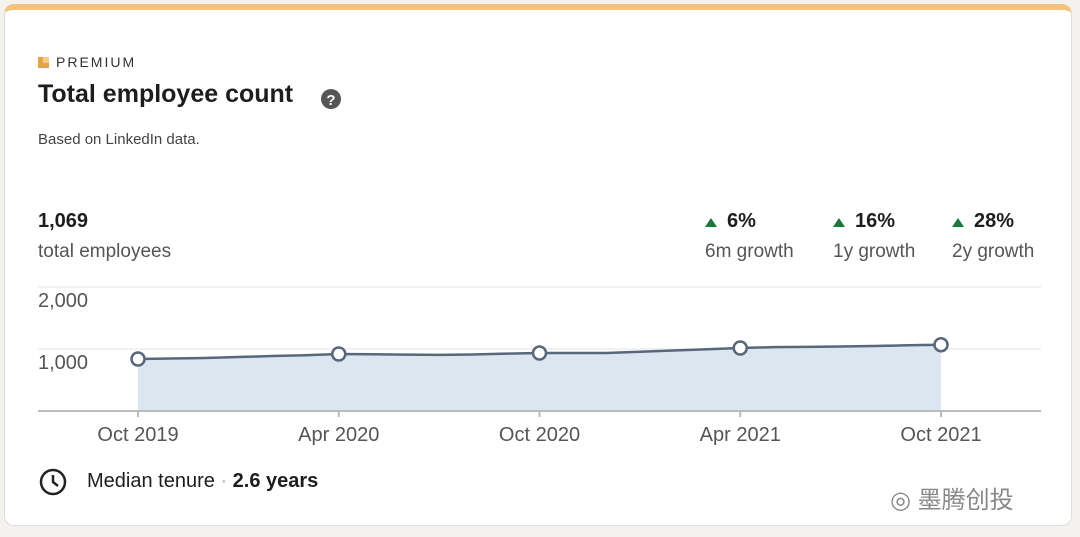 The height and width of the screenshot is (537, 1080). I want to click on growth-value: 6%, so click(741, 221).